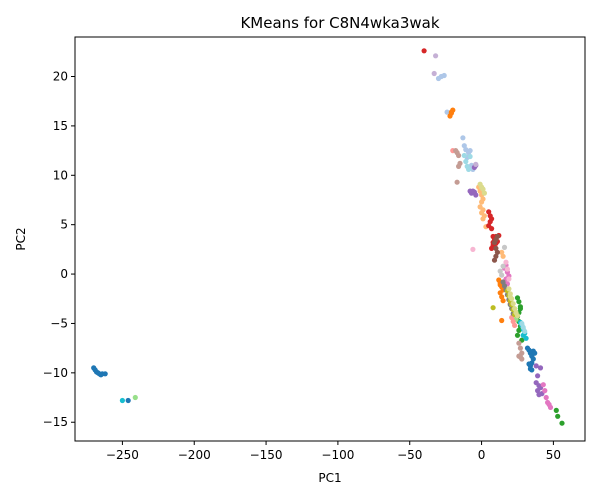 Image resolution: width=600 pixels, height=500 pixels. Describe the element at coordinates (122, 455) in the screenshot. I see `x-tick-label: −250` at that location.